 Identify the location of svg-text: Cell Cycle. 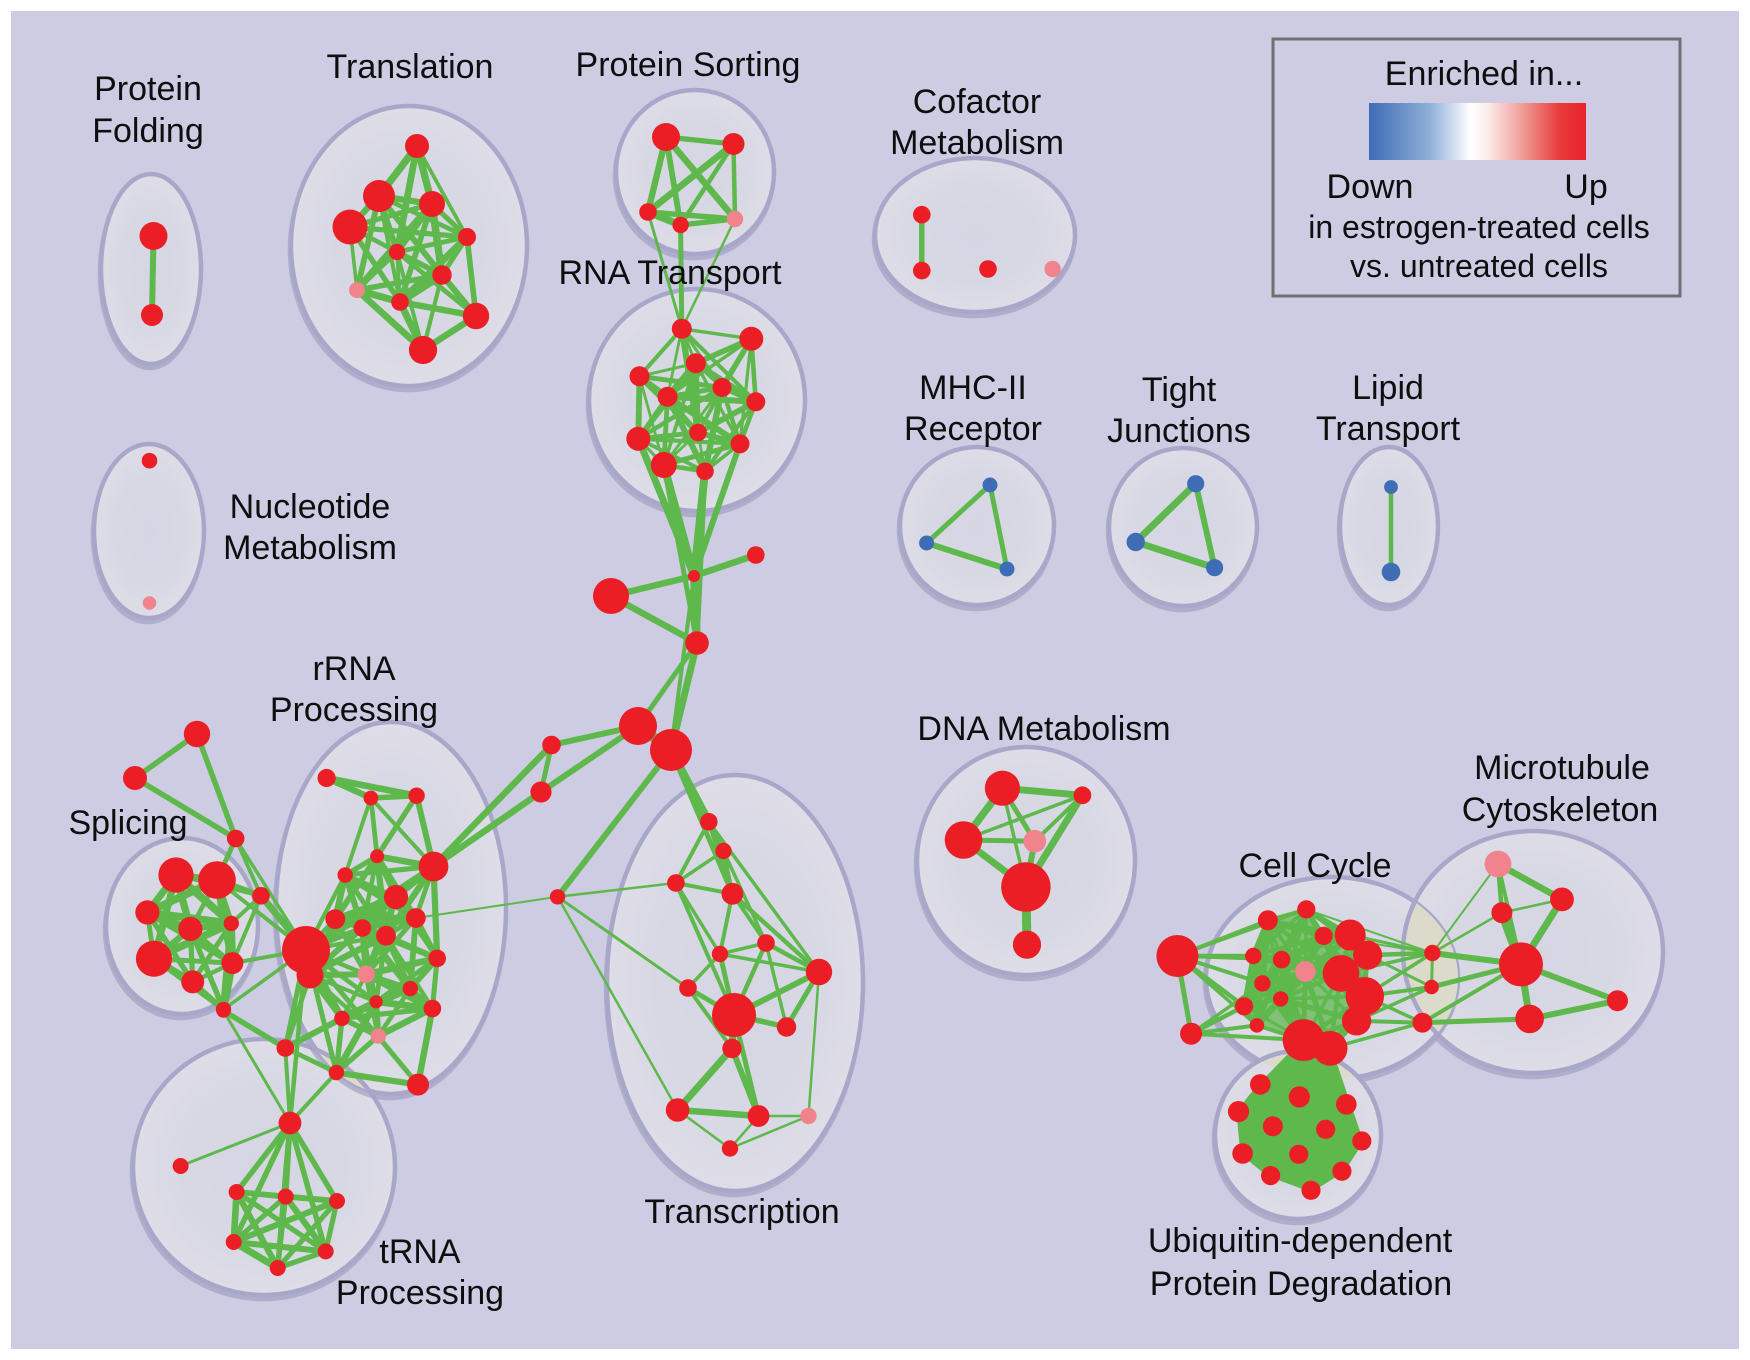
(1314, 866).